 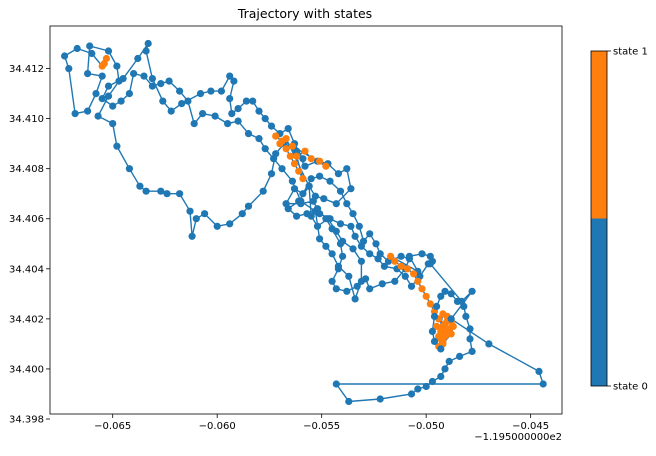 I want to click on colorbar-tick-label: state 0, so click(x=630, y=387).